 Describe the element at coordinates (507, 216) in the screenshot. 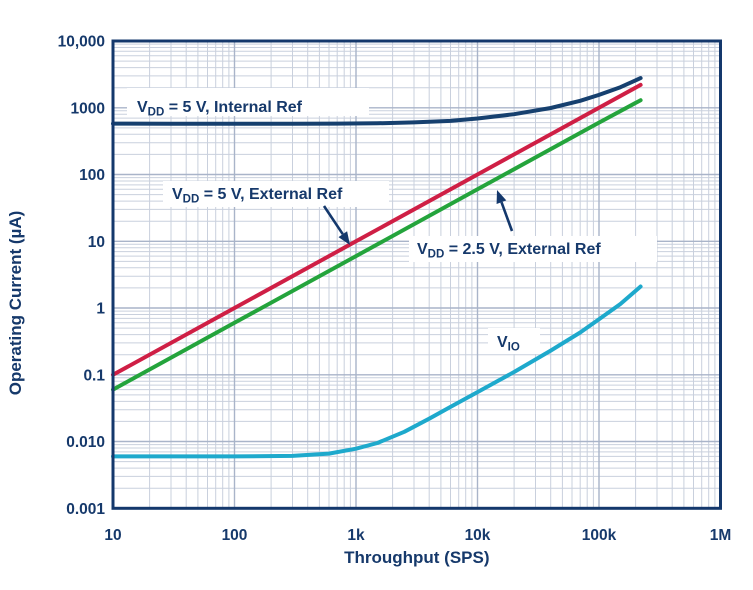

I see `annotation-arrow-label-external-ref-2v5` at that location.